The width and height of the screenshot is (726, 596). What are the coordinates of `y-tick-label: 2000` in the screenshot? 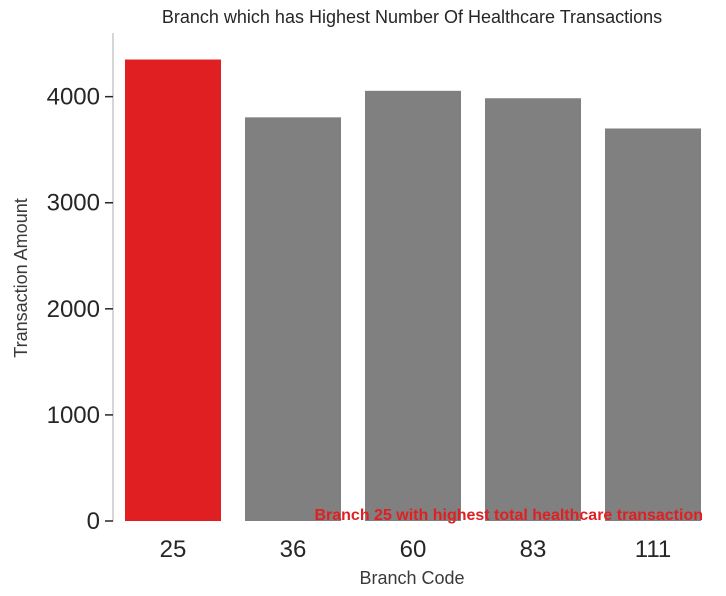 It's located at (73, 309).